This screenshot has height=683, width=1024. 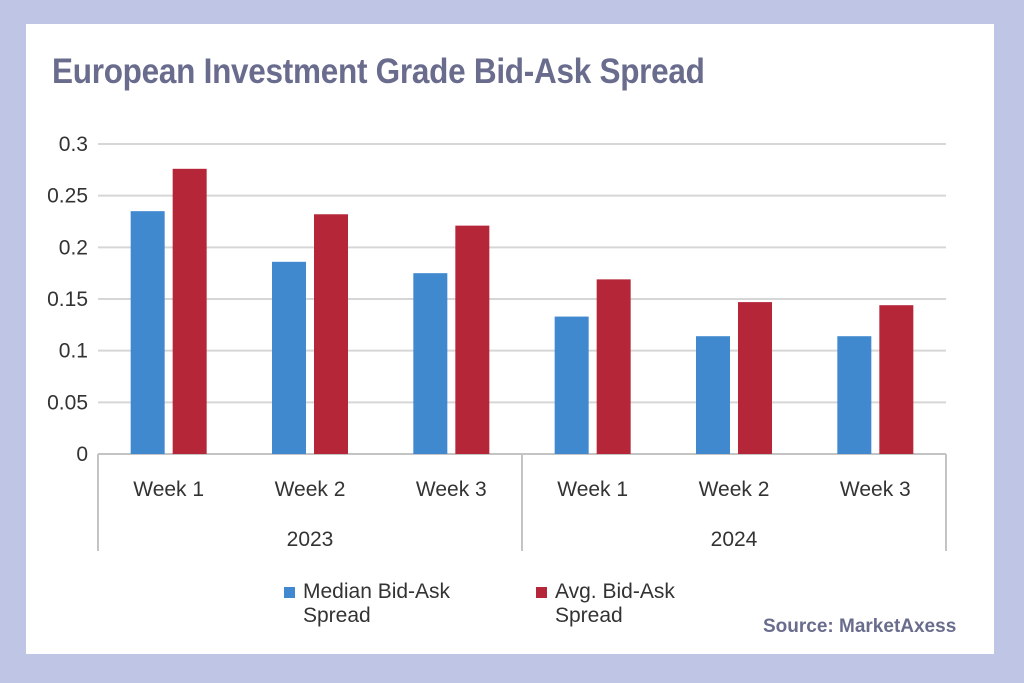 What do you see at coordinates (67, 402) in the screenshot?
I see `y-tick-label: 0.05` at bounding box center [67, 402].